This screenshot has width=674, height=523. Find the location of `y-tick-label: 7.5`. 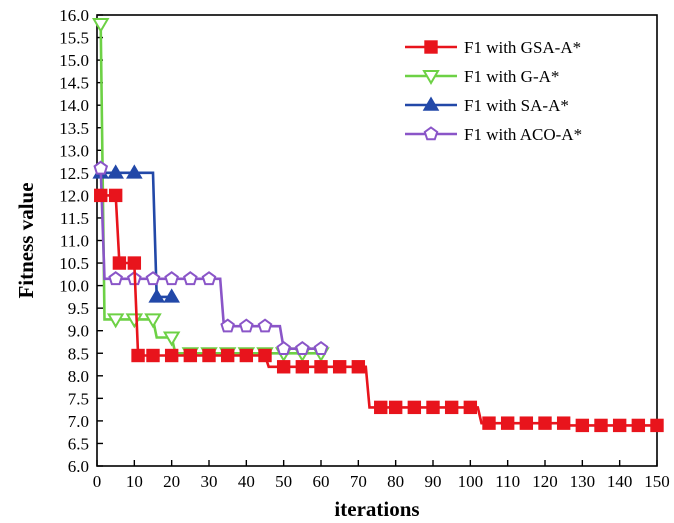

y-tick-label: 7.5 is located at coordinates (78, 398).